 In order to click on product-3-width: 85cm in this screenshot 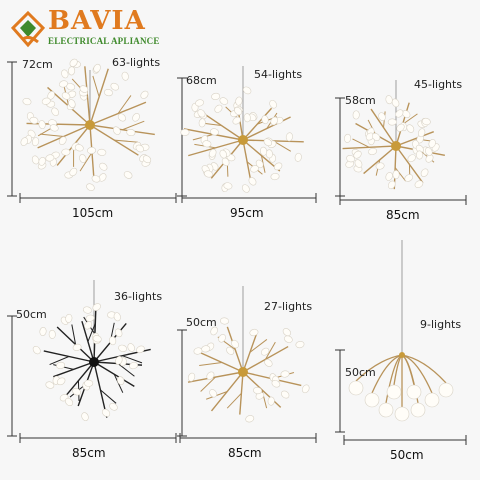, I will do `click(403, 215)`.